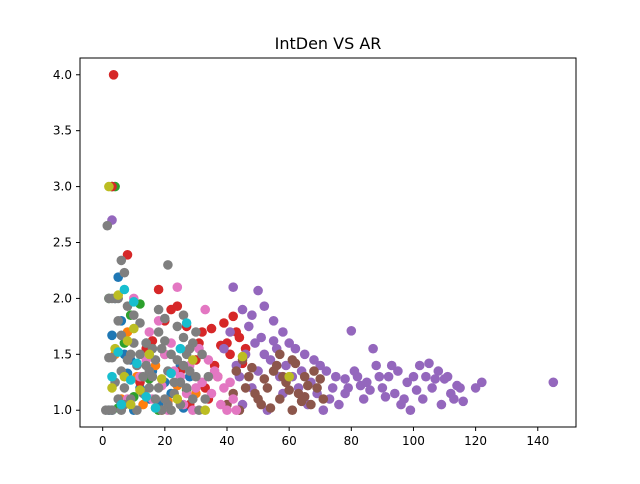 The height and width of the screenshot is (484, 640). What do you see at coordinates (289, 441) in the screenshot?
I see `x-tick-label: 60` at bounding box center [289, 441].